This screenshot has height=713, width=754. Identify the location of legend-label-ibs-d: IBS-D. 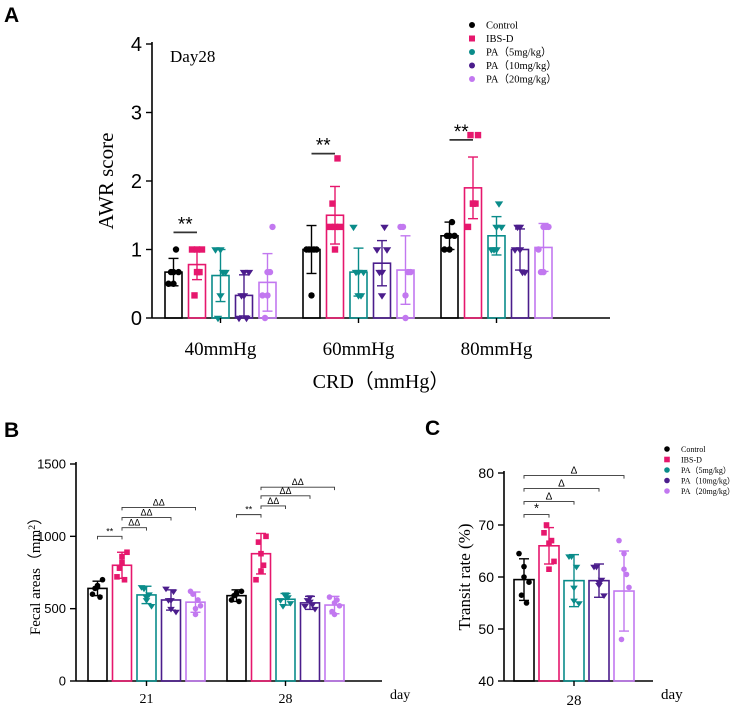
(500, 39).